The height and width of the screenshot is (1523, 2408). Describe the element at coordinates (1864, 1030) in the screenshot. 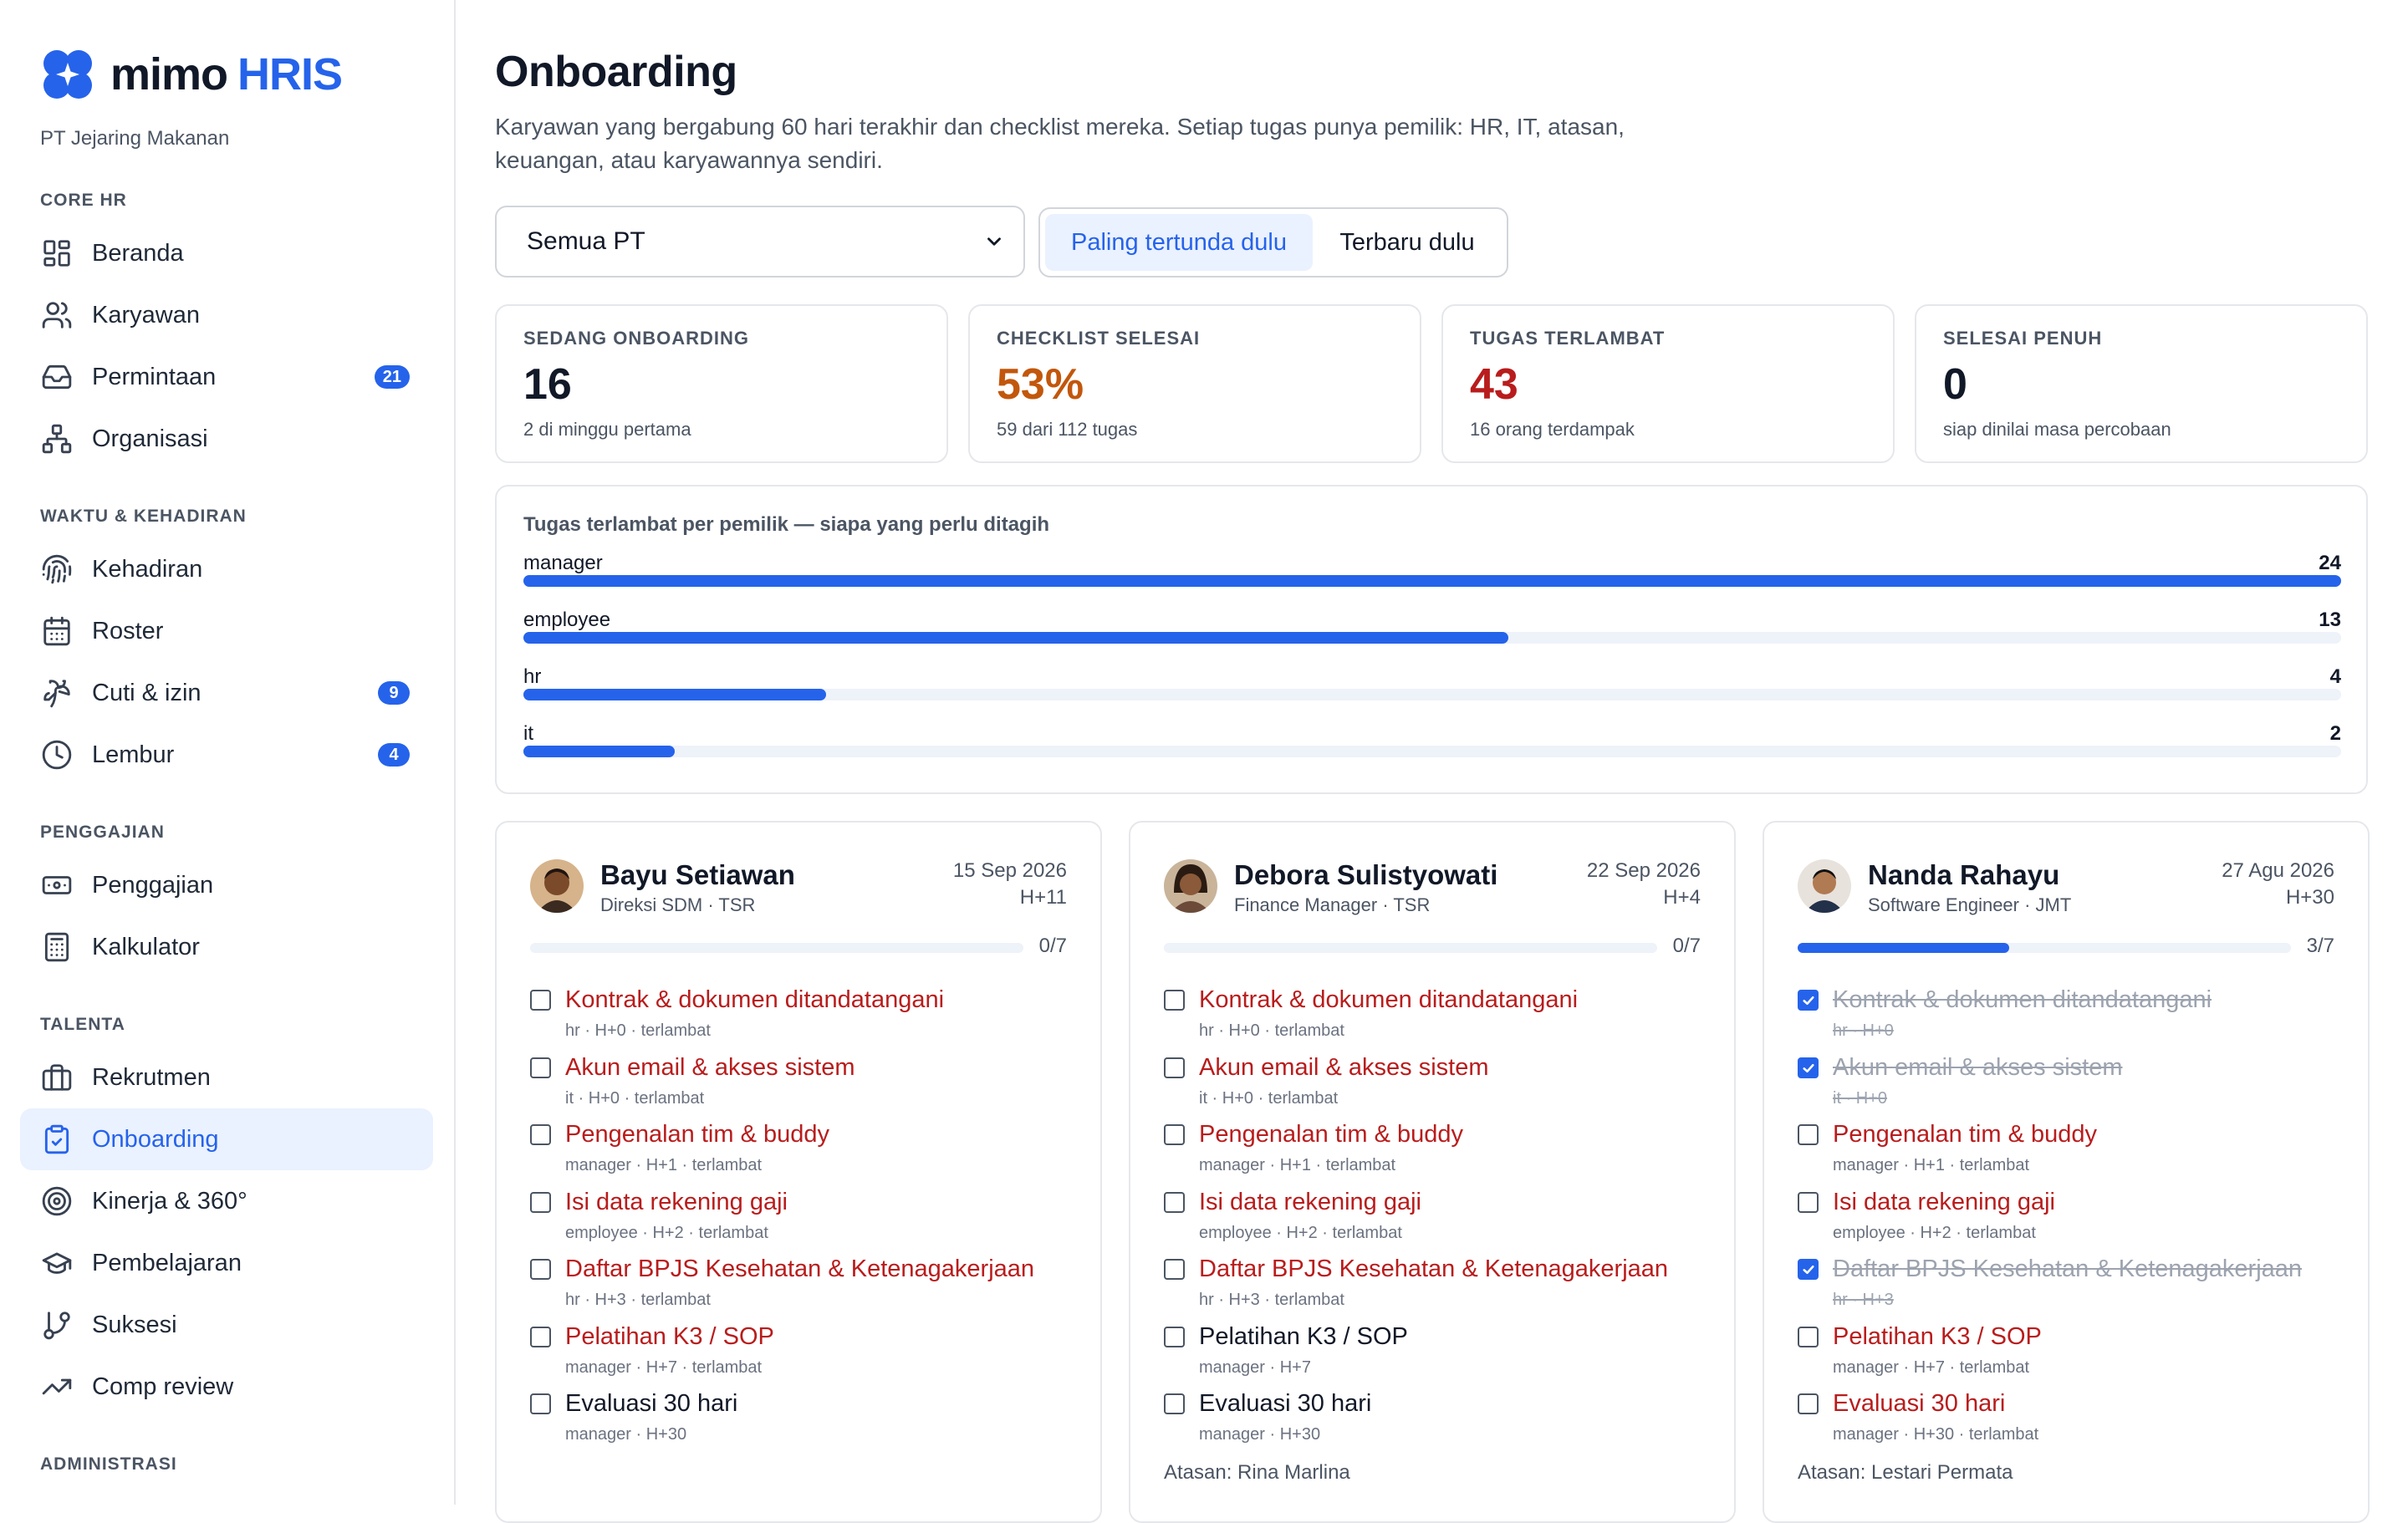

I see `task-meta: hr · H+0` at that location.